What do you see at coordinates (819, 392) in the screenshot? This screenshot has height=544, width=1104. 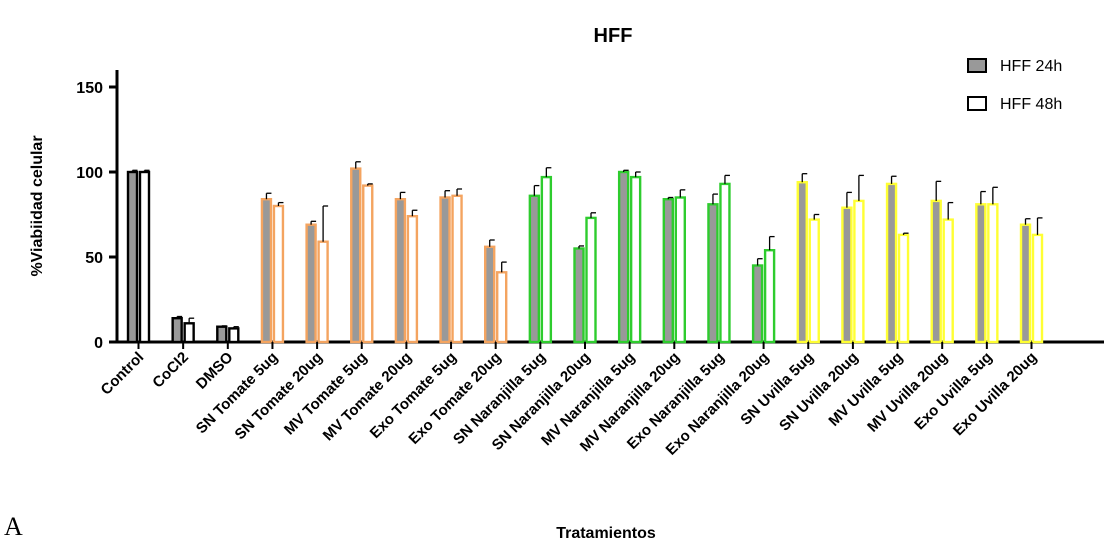 I see `x-tick-label: SN Uvilla 20ug` at bounding box center [819, 392].